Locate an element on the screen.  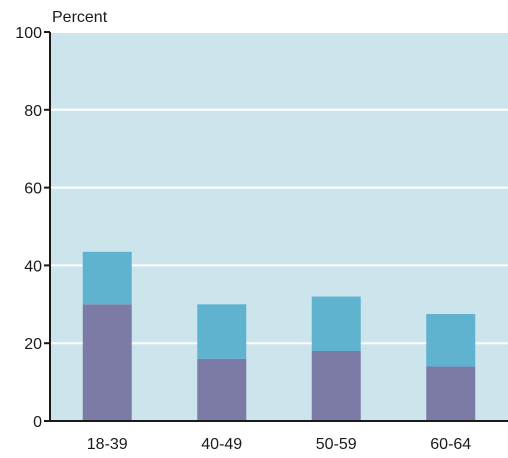
y-tick-labels: 0 20 40 60 80 100 is located at coordinates (32, 228).